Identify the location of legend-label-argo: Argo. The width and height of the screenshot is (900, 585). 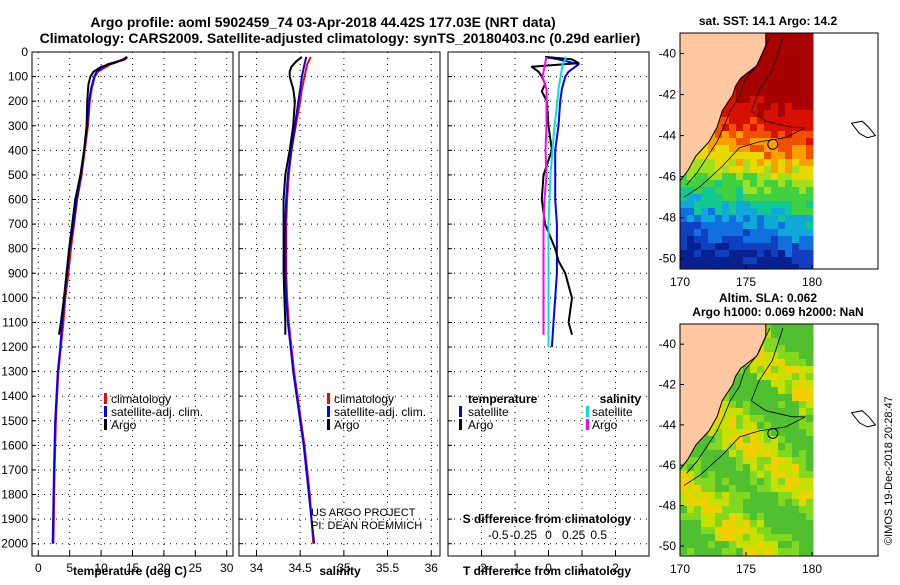
(124, 425).